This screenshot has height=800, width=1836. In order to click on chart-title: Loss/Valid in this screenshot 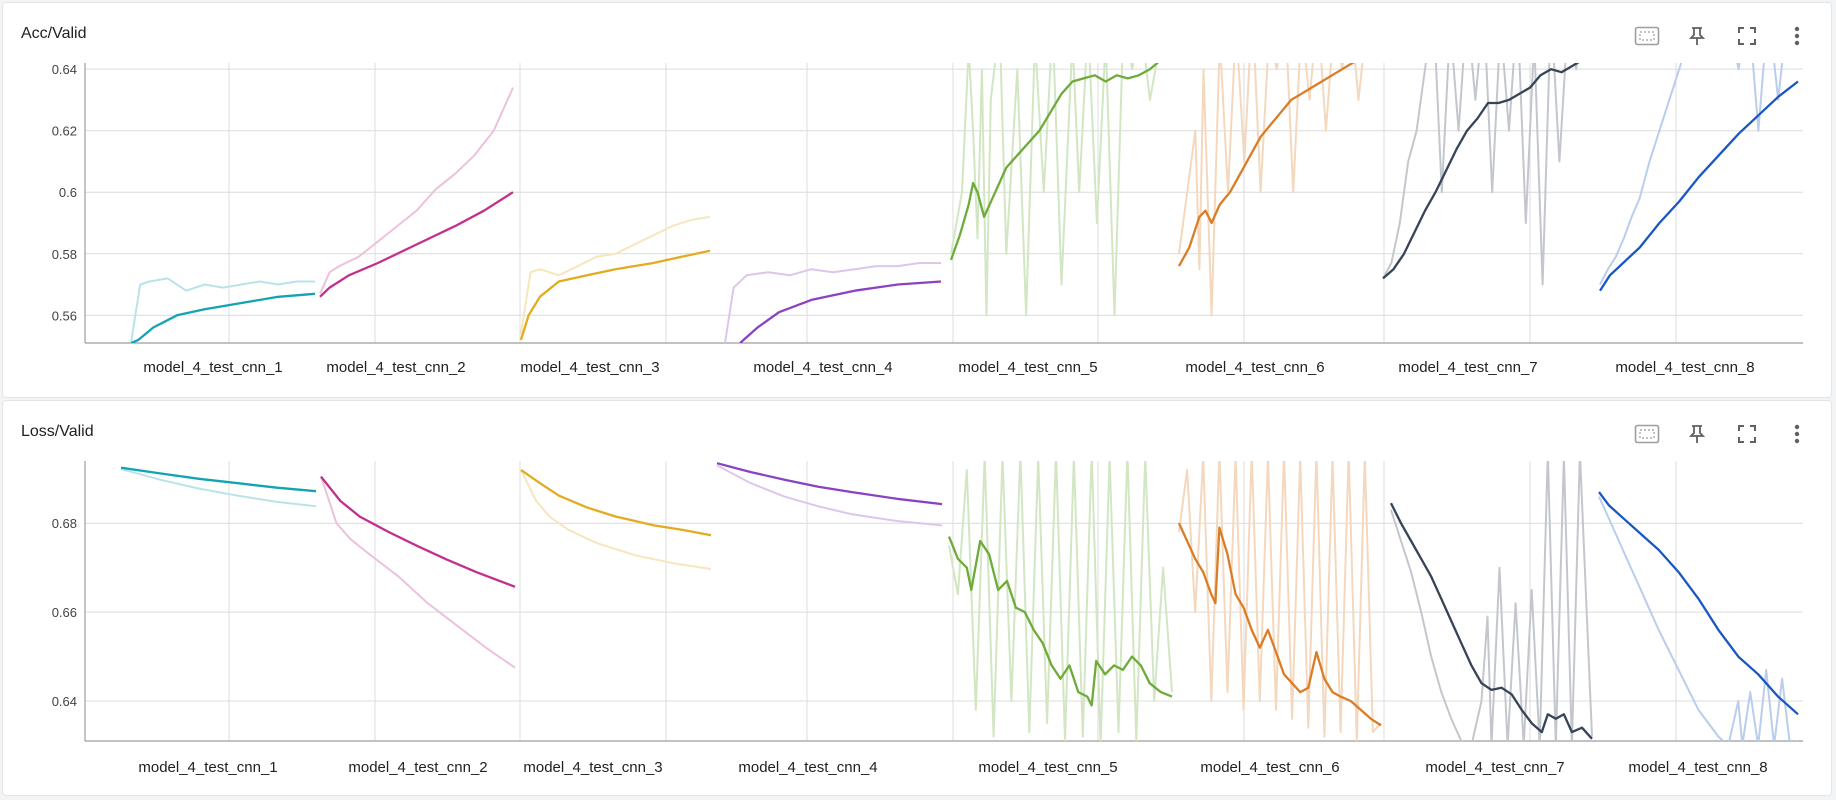, I will do `click(57, 431)`.